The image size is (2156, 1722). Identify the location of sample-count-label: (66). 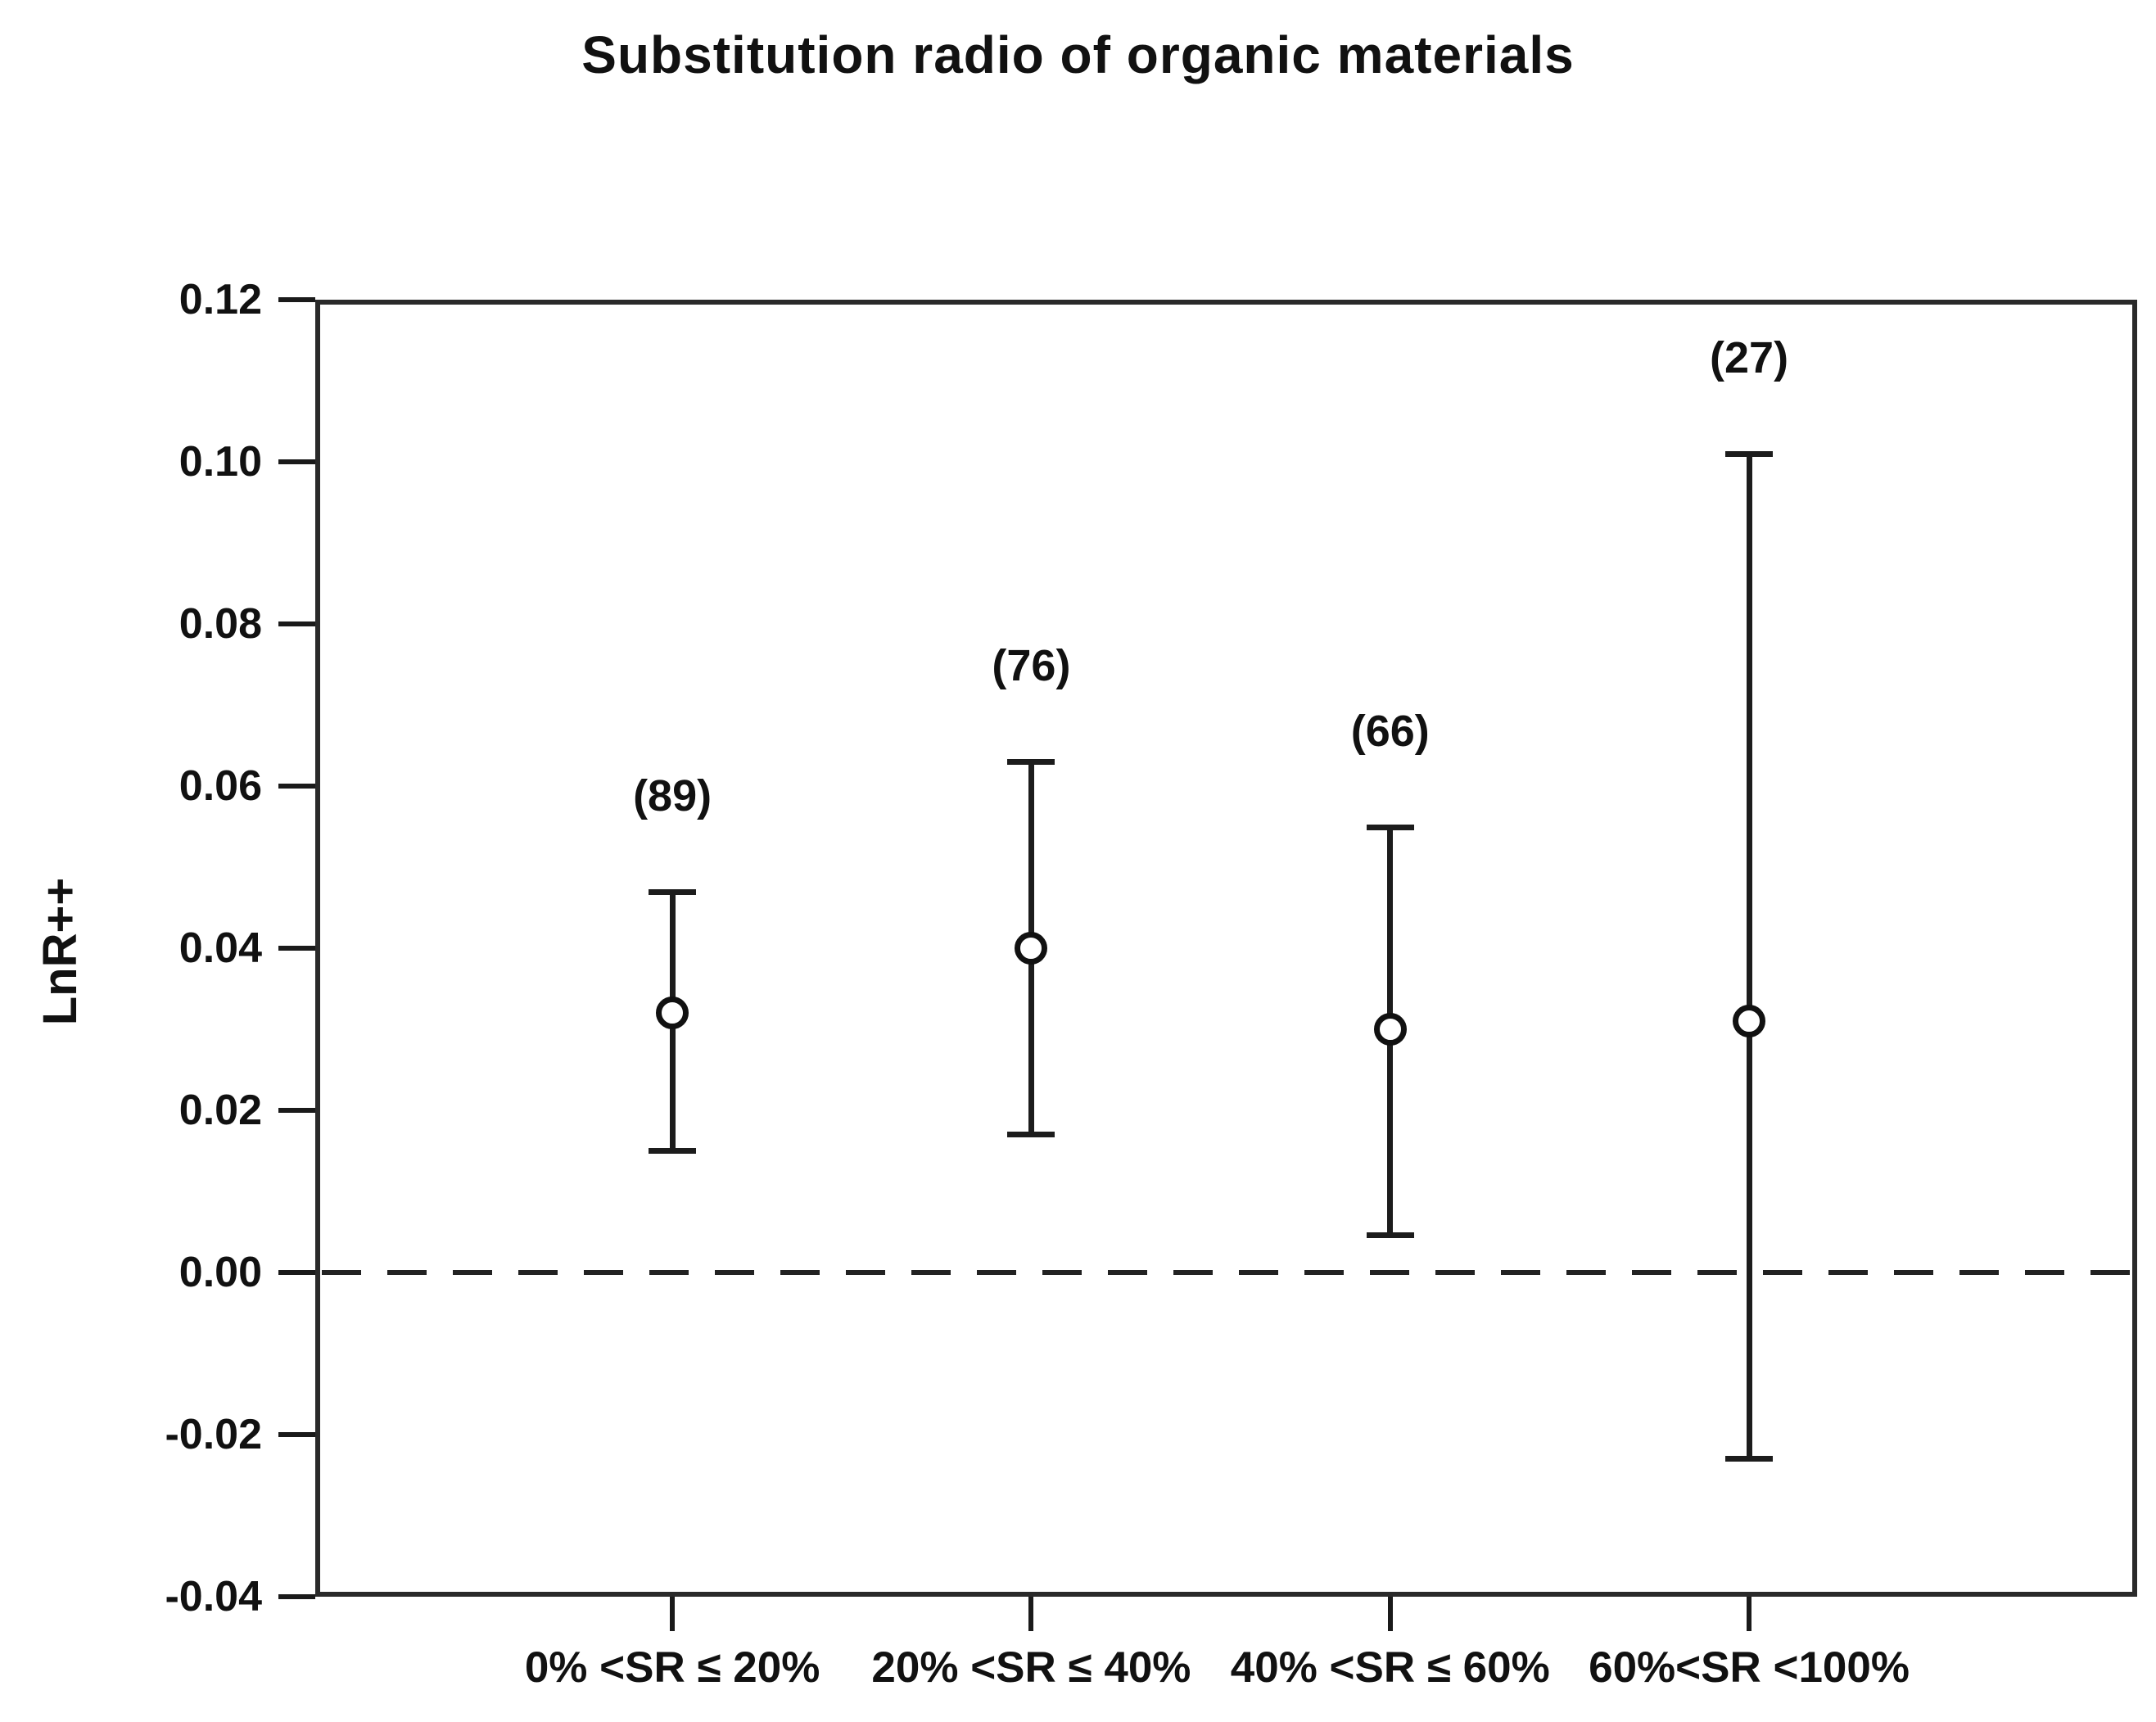
(1390, 731).